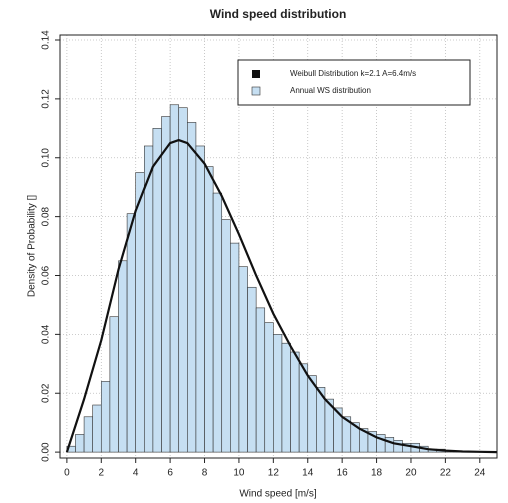  What do you see at coordinates (354, 82) in the screenshot?
I see `legend-box` at bounding box center [354, 82].